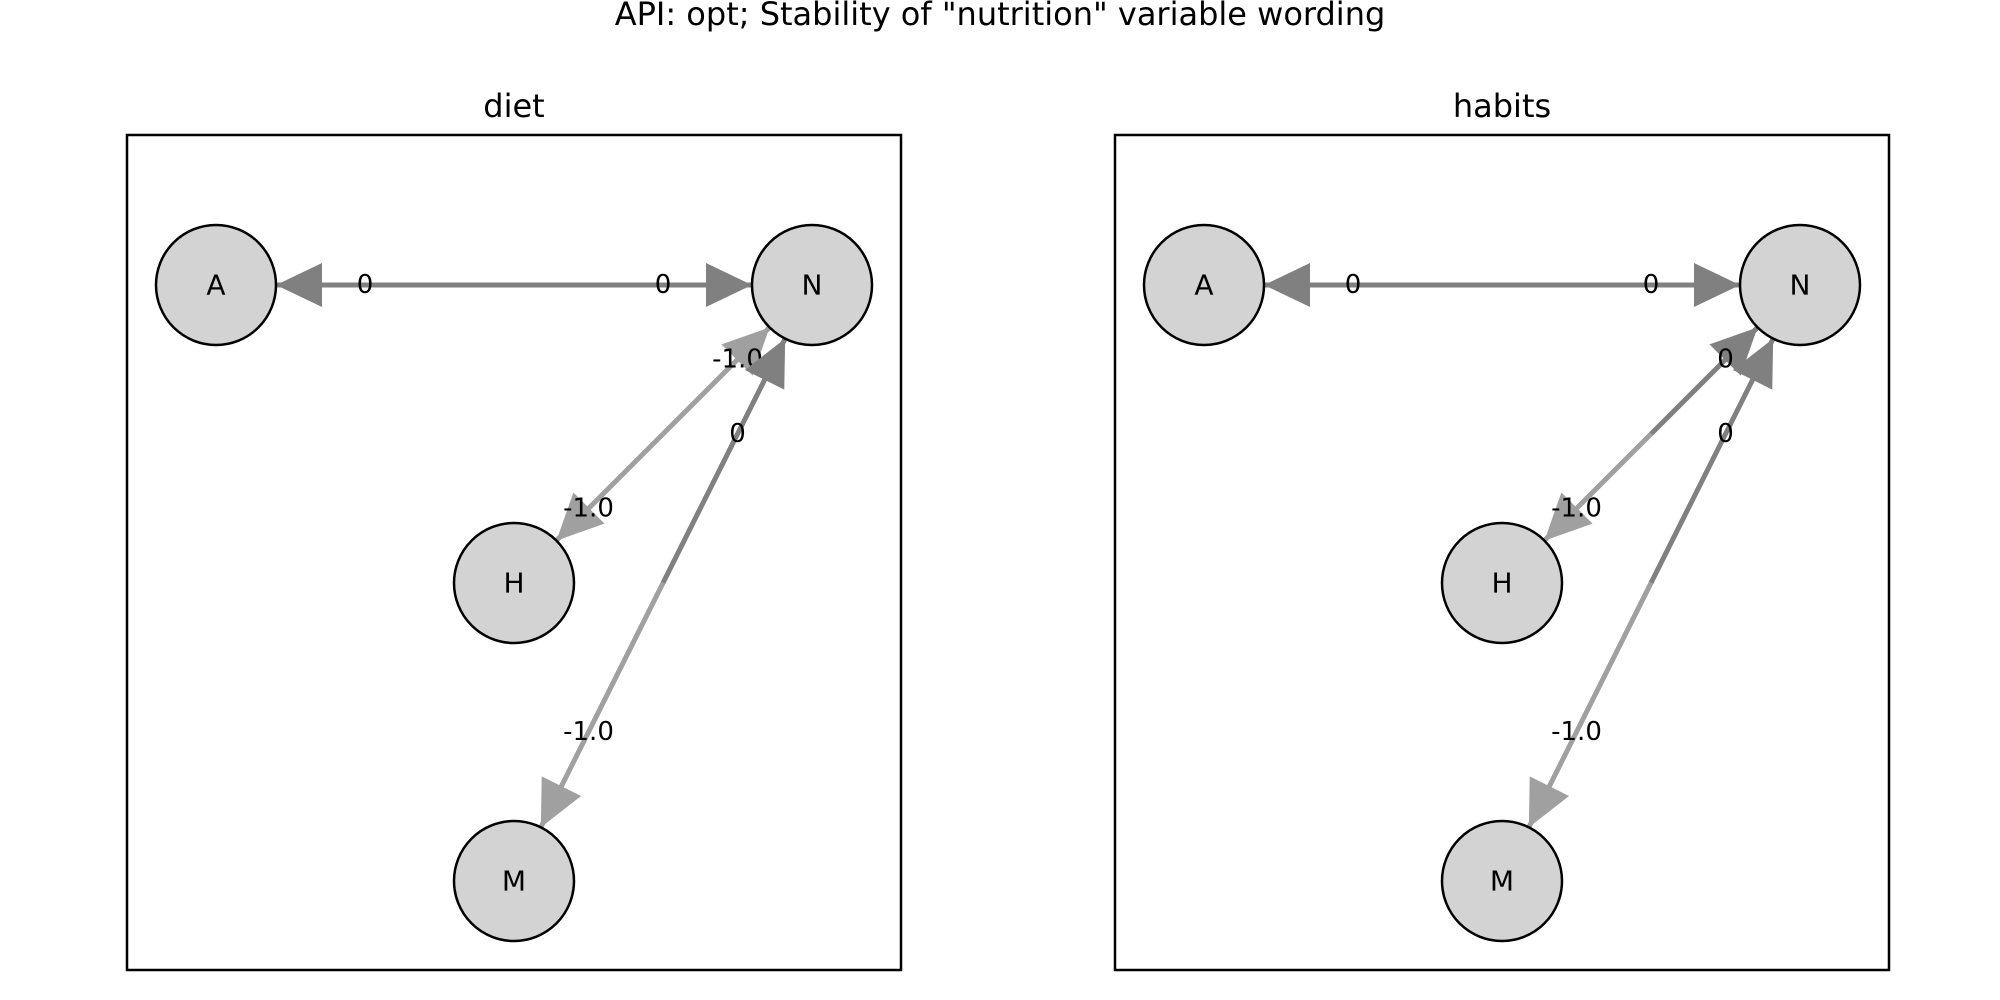 The height and width of the screenshot is (1000, 2000). What do you see at coordinates (513, 106) in the screenshot?
I see `panel-title: diet` at bounding box center [513, 106].